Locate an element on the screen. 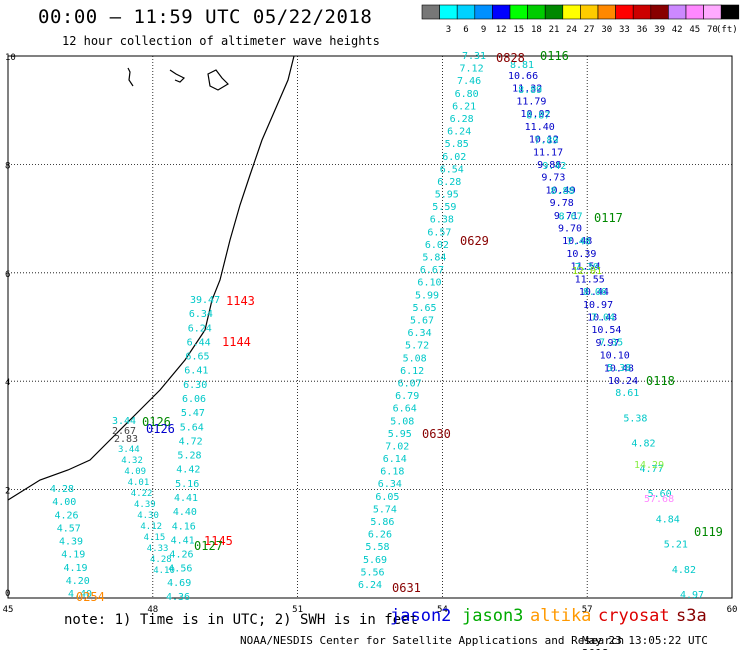 The width and height of the screenshot is (740, 650). wave-height-value: 4.22 is located at coordinates (142, 494).